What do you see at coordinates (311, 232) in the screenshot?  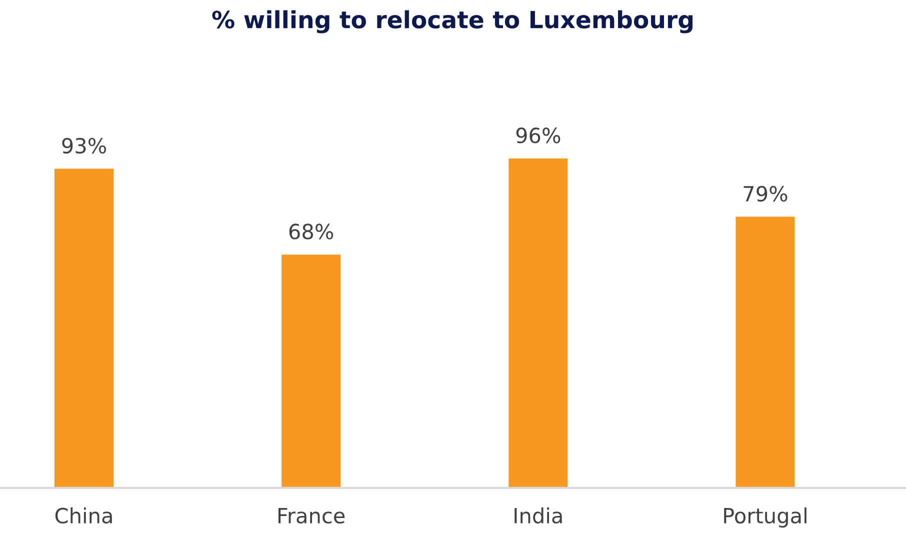 I see `data-label: 68%` at bounding box center [311, 232].